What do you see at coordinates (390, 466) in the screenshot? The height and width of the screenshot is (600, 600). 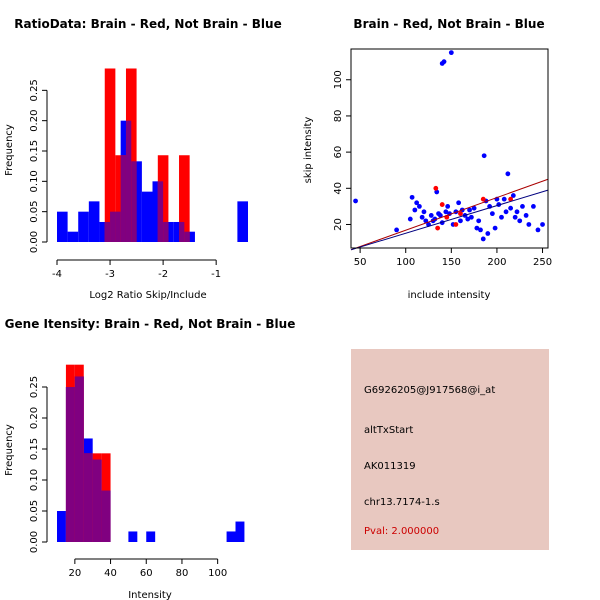 I see `accession: AK011319` at bounding box center [390, 466].